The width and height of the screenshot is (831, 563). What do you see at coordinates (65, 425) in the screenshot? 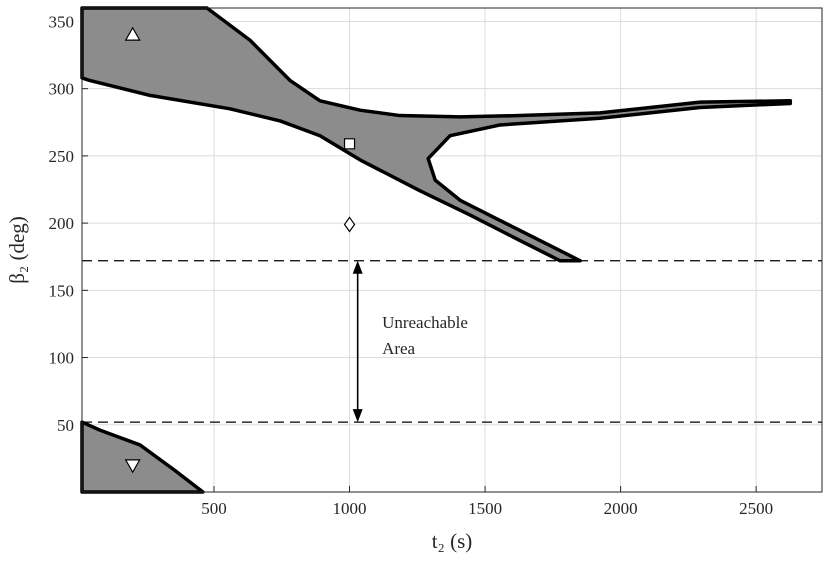
I see `y-tick-label: 50` at bounding box center [65, 425].